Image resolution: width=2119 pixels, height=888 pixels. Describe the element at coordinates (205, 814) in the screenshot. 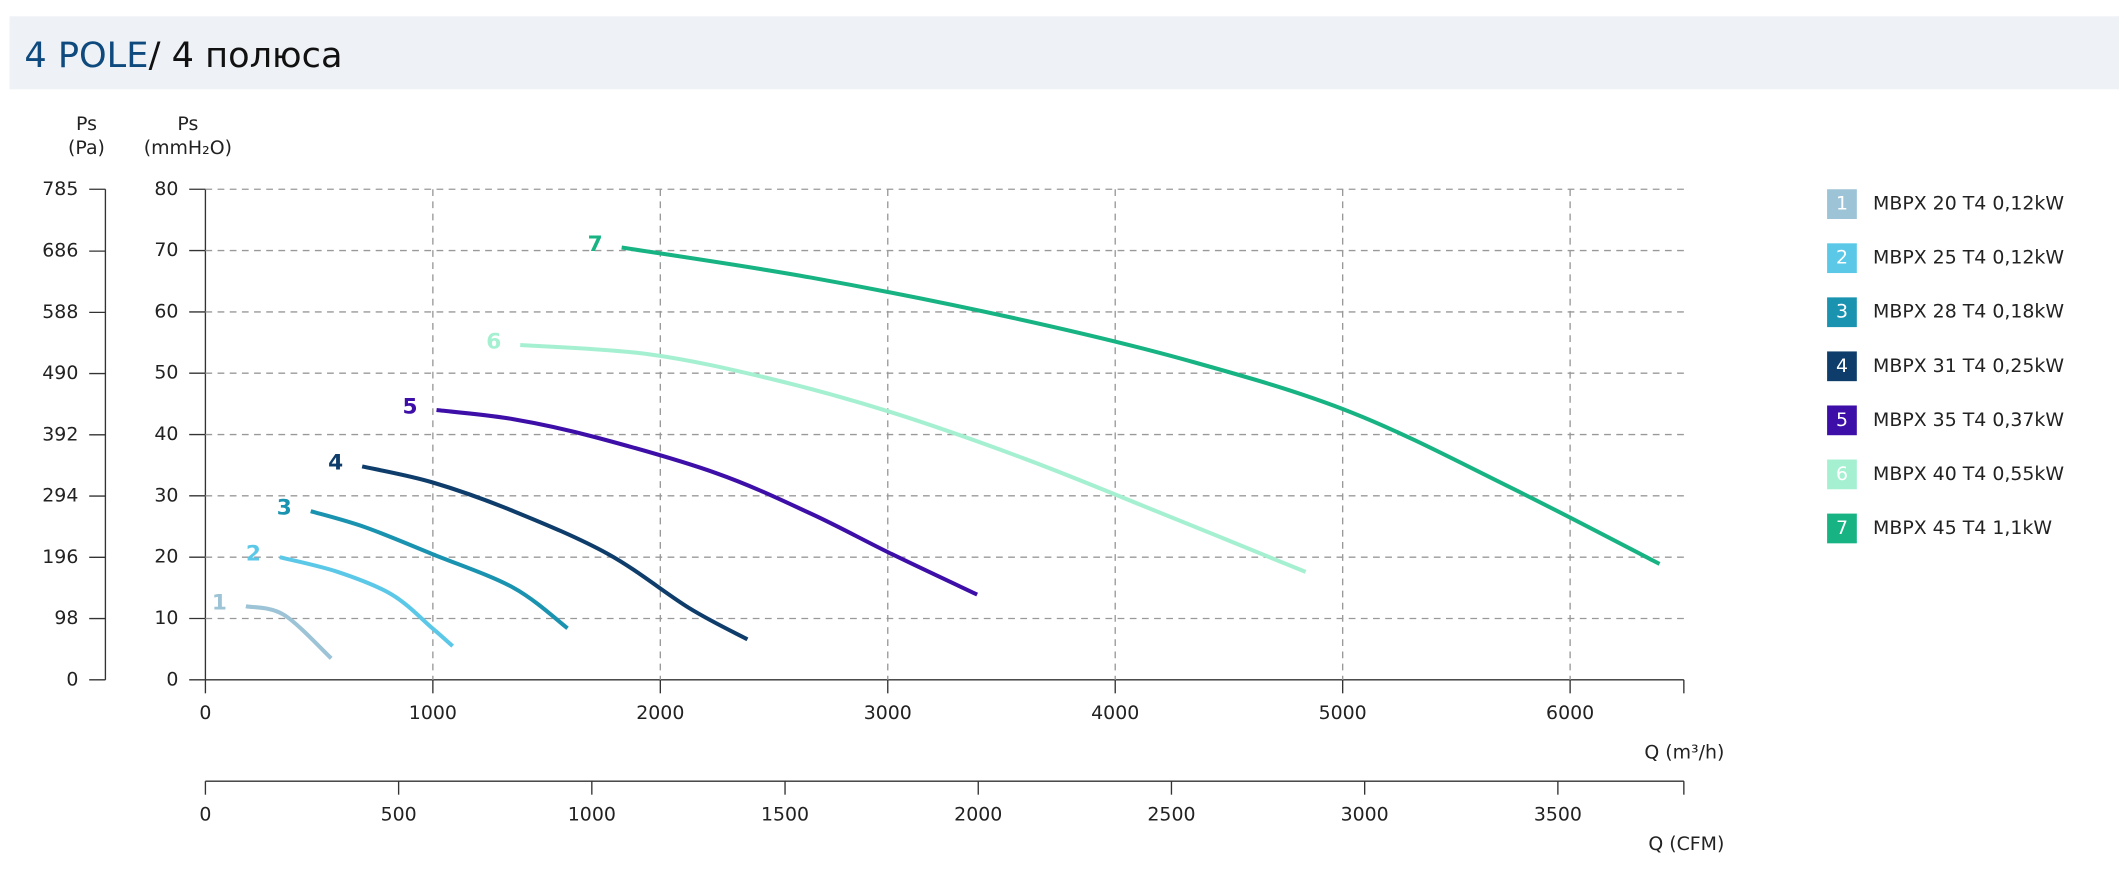

I see `x2-tick-label: 0` at that location.